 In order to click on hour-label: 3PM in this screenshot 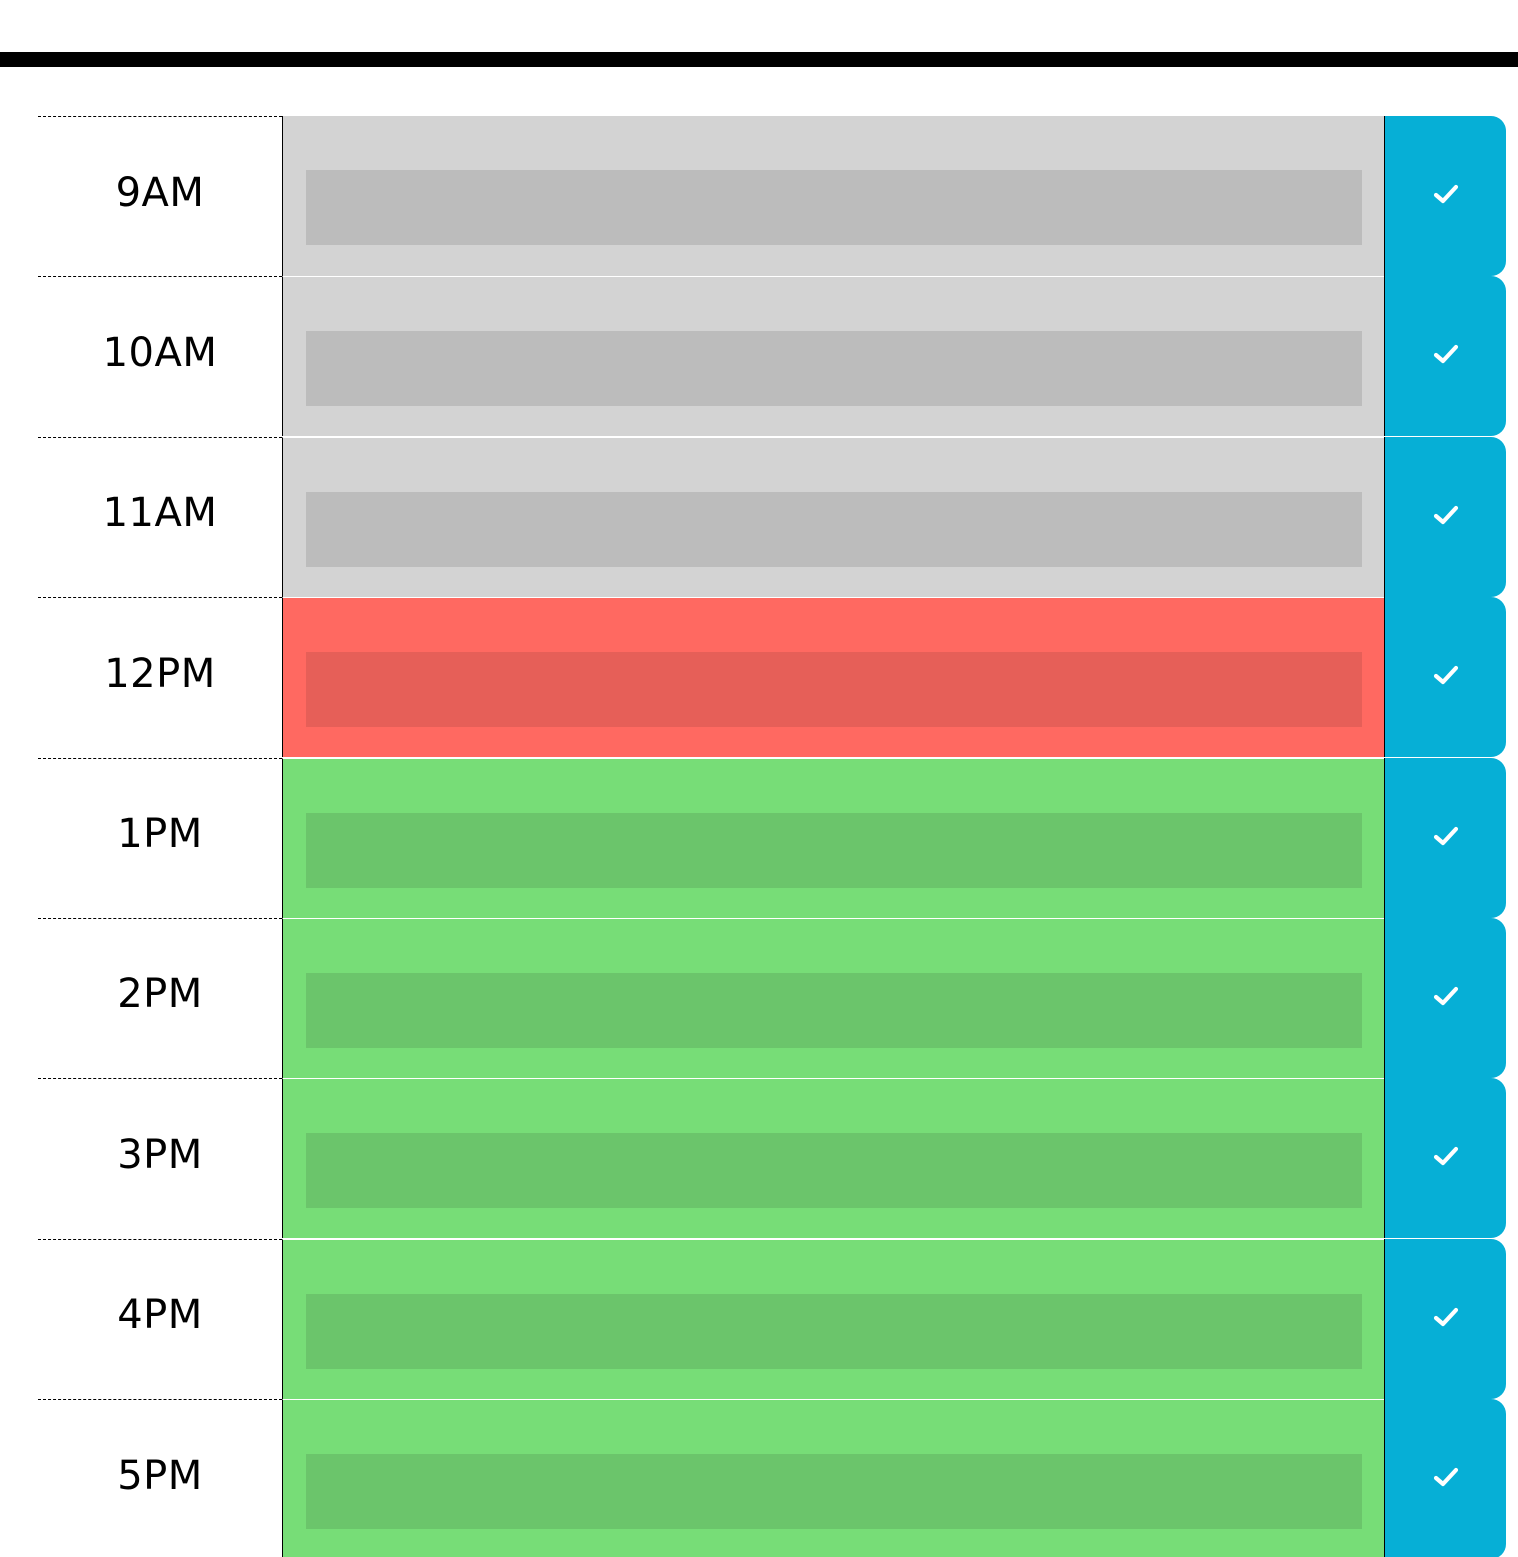, I will do `click(160, 1158)`.